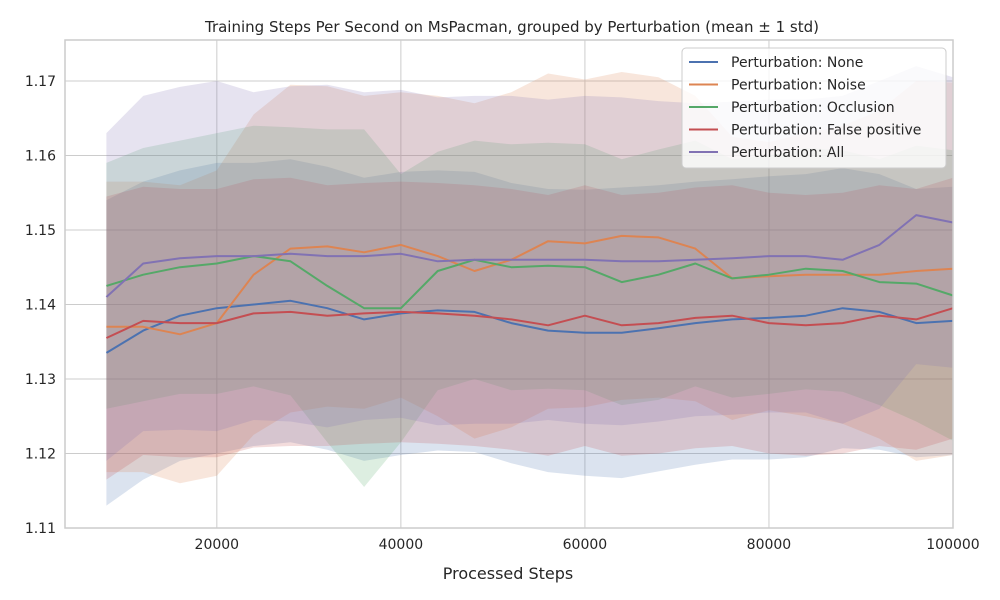  Describe the element at coordinates (952, 545) in the screenshot. I see `x-tick-label: 100000` at that location.